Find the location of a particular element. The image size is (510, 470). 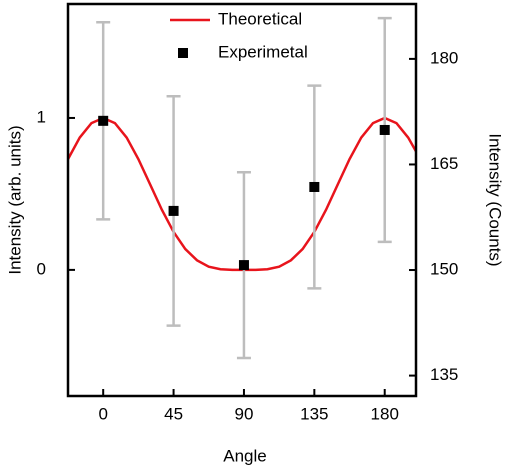

legend-marker is located at coordinates (183, 53).